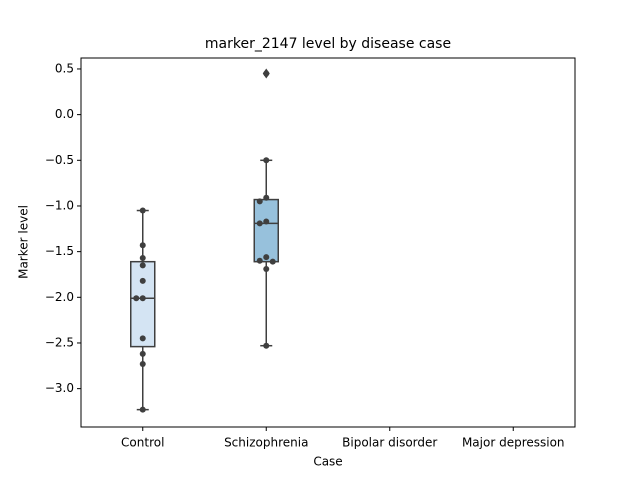 The image size is (640, 484). I want to click on y-tick-label: −3.0, so click(59, 388).